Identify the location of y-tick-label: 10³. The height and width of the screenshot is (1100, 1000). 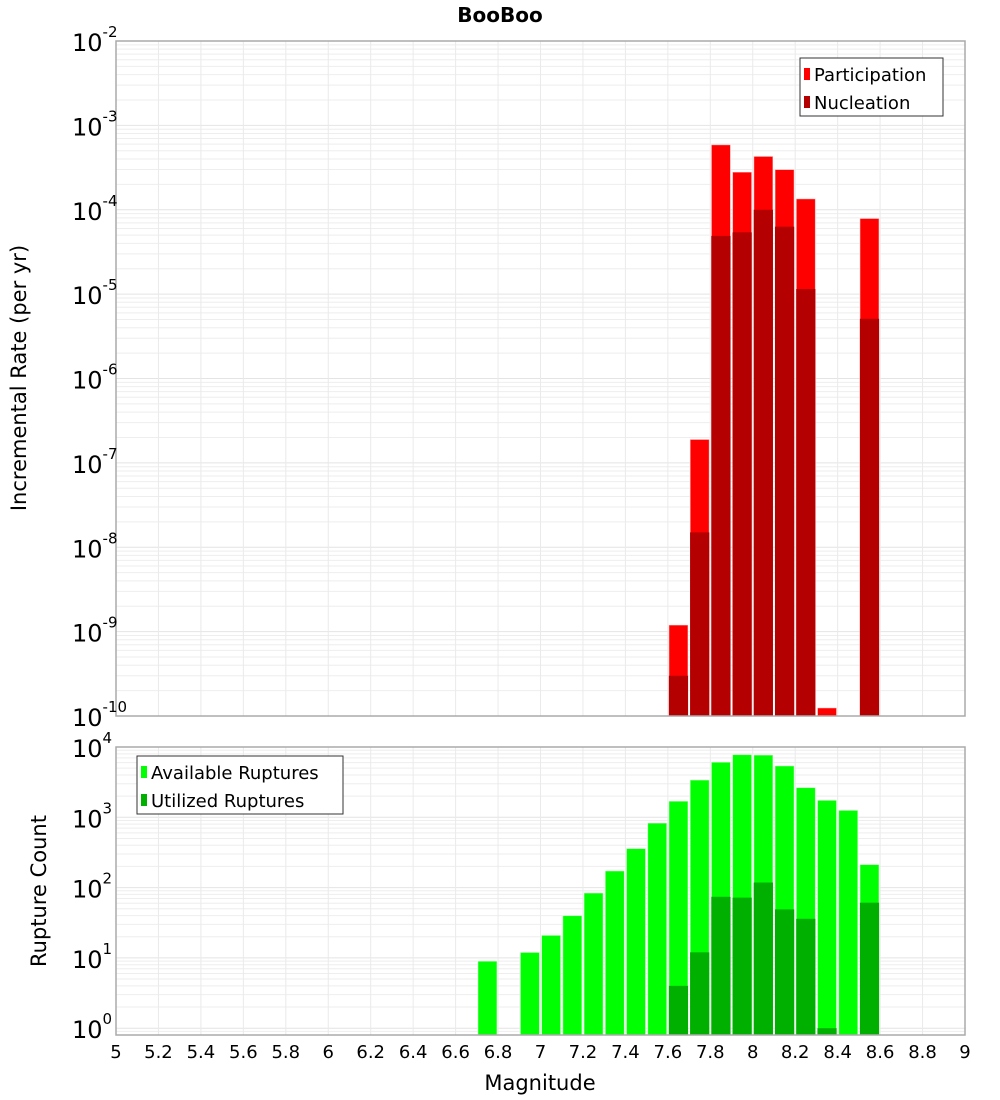
(92, 816).